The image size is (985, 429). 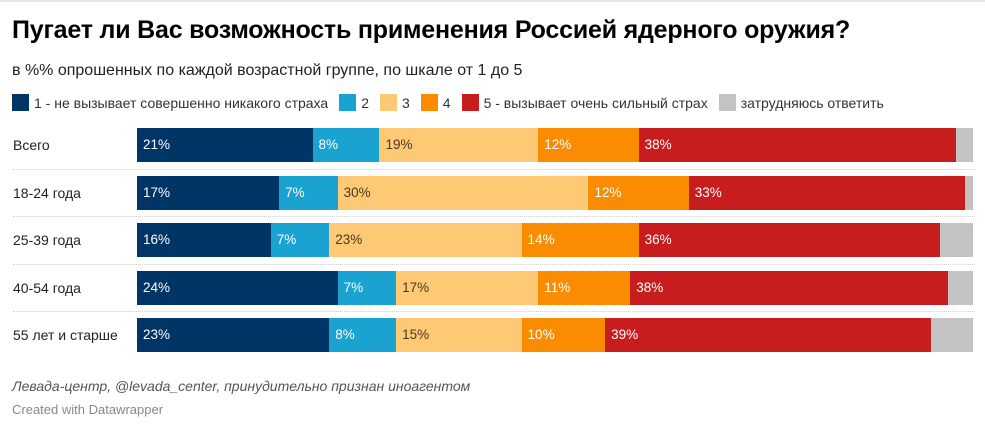 I want to click on legend-label: 4, so click(x=446, y=102).